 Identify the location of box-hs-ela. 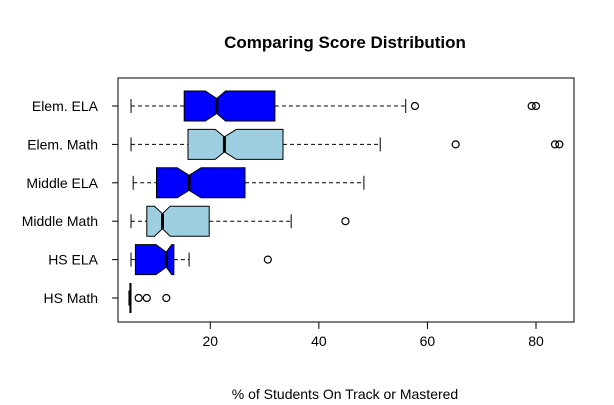
(201, 260).